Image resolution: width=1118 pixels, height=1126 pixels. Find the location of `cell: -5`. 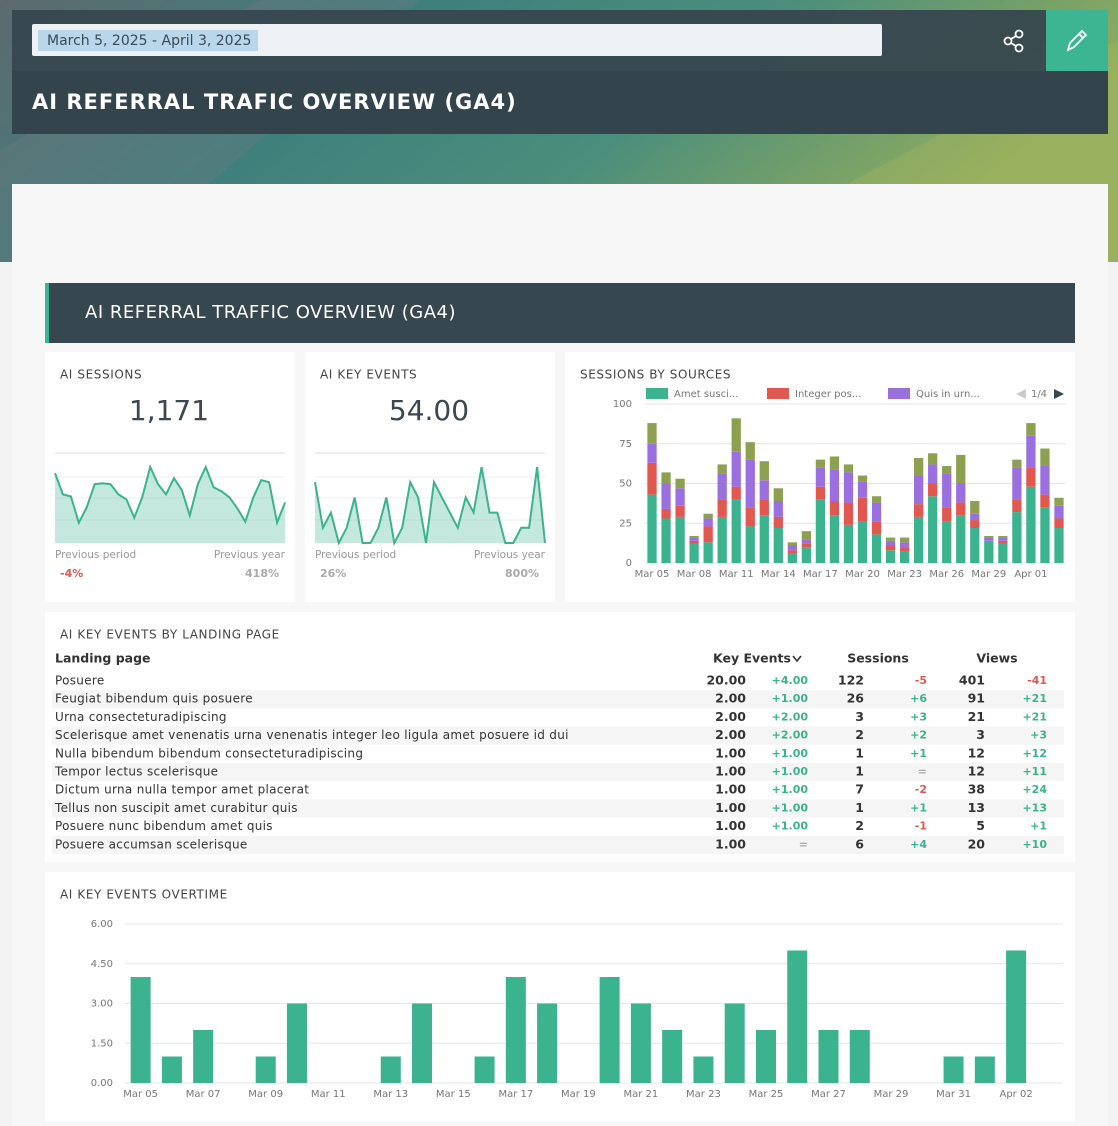

cell: -5 is located at coordinates (921, 680).